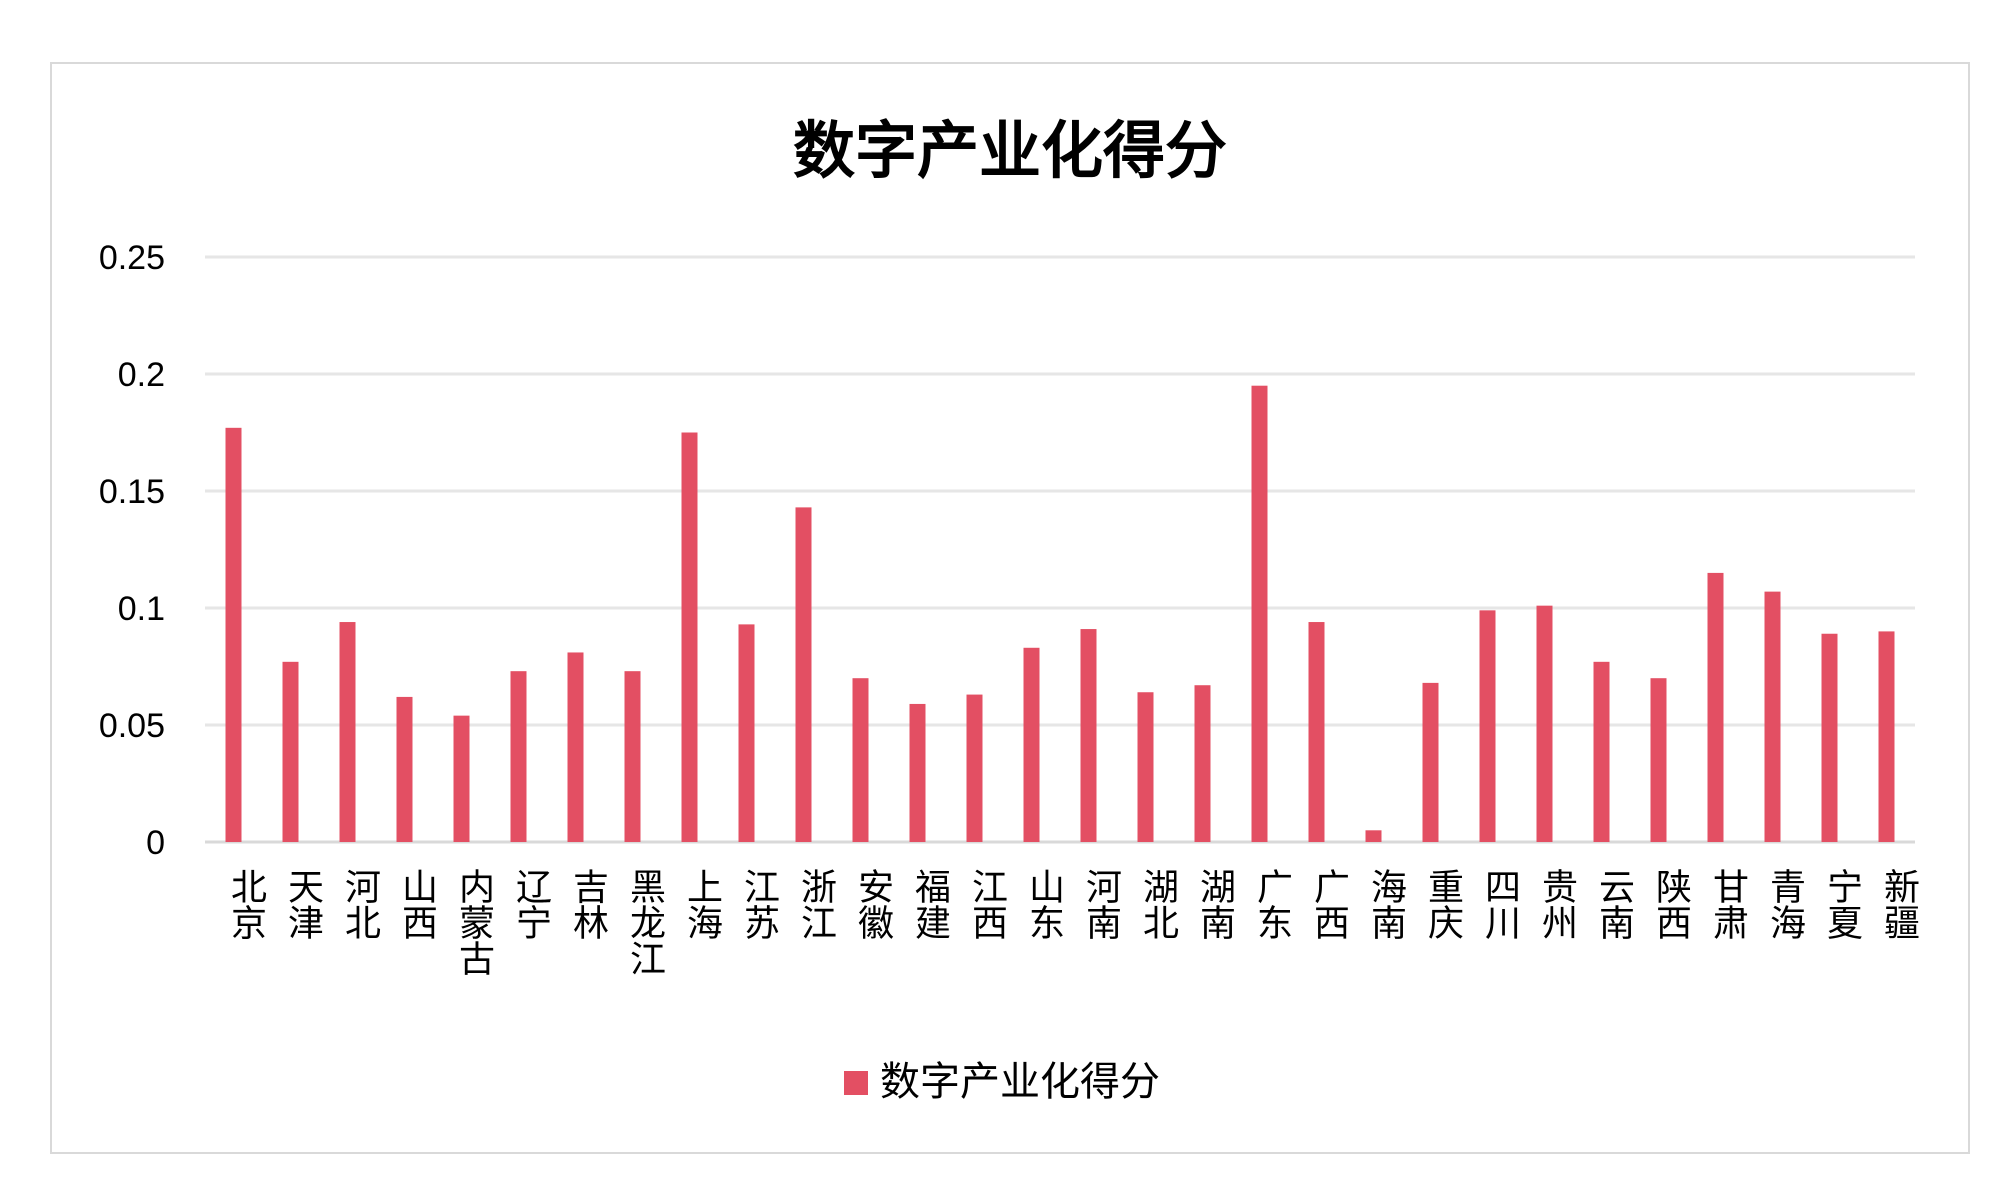  What do you see at coordinates (701, 904) in the screenshot?
I see `x-tick-label: 上海` at bounding box center [701, 904].